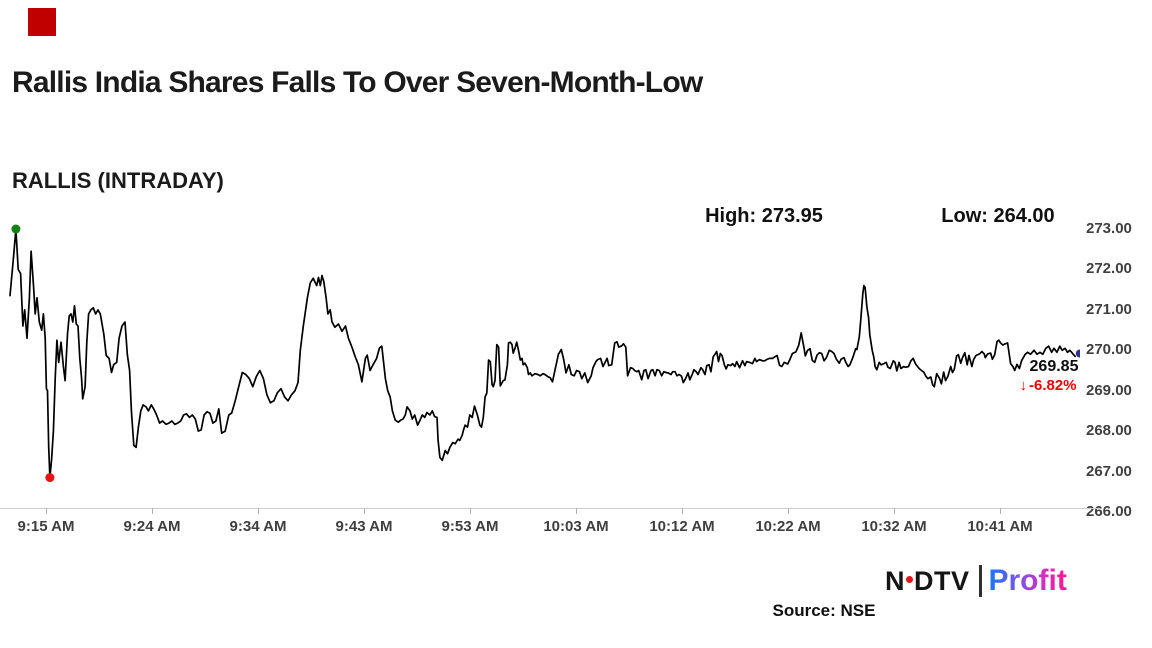  Describe the element at coordinates (764, 216) in the screenshot. I see `high-value-label: High: 273.95` at that location.